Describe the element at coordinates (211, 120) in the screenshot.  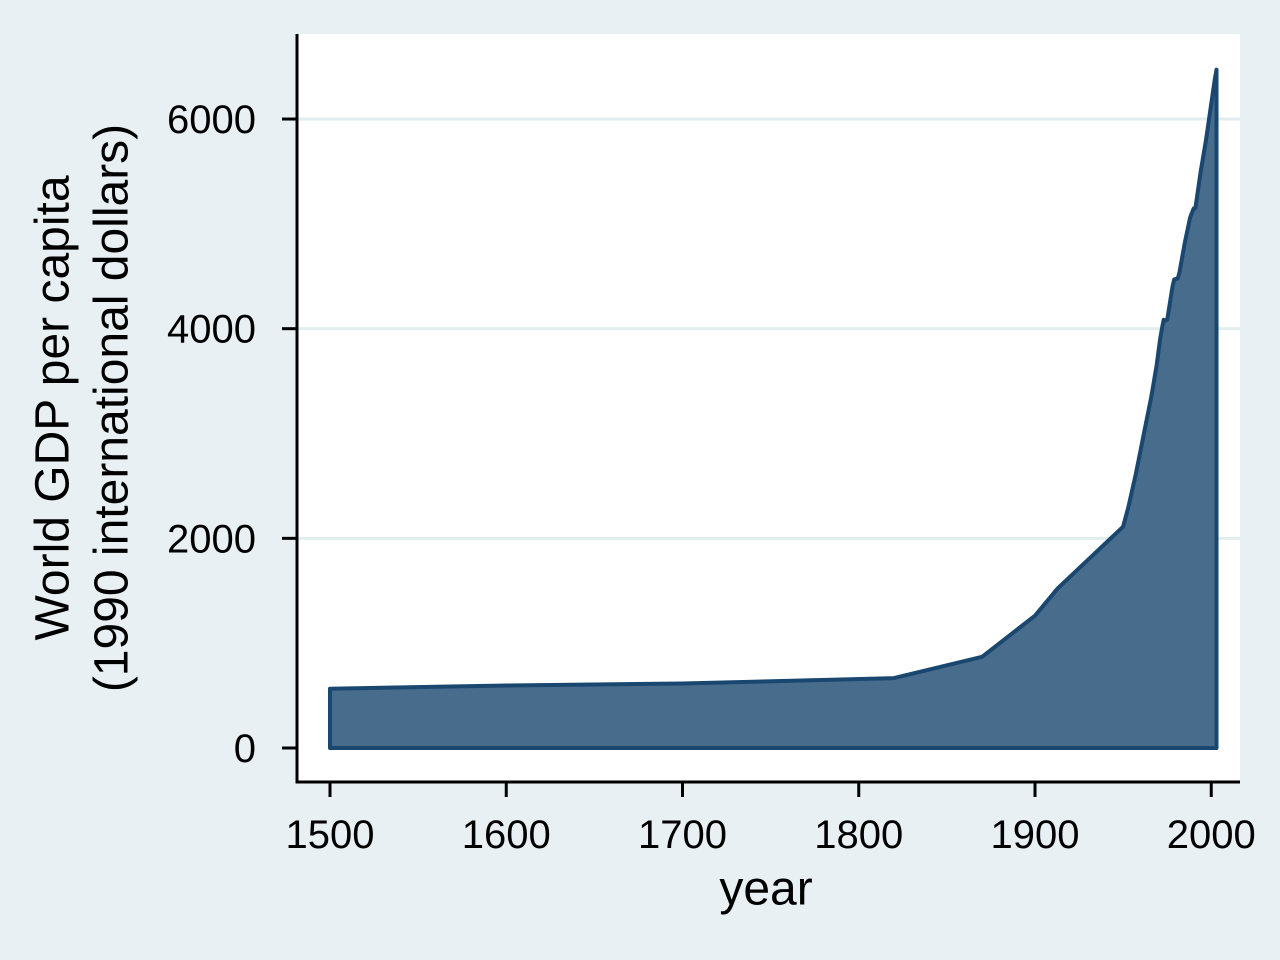
I see `y-tick-label: 6000` at that location.